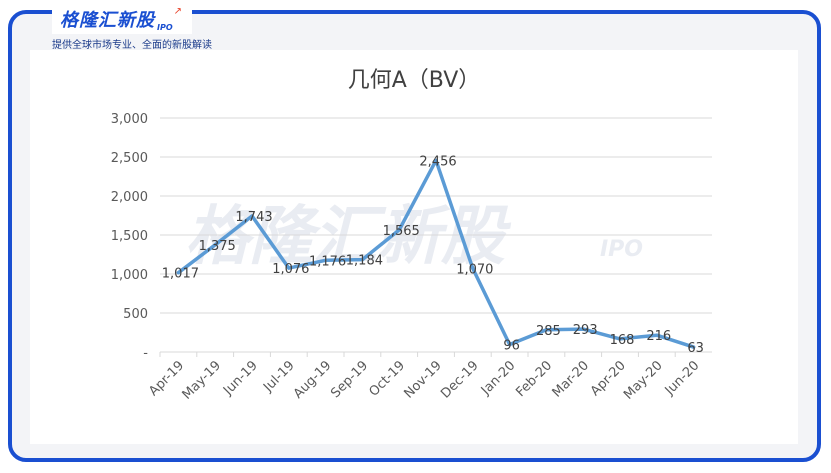 The width and height of the screenshot is (831, 473). I want to click on x-tick-label: Aug-19, so click(313, 380).